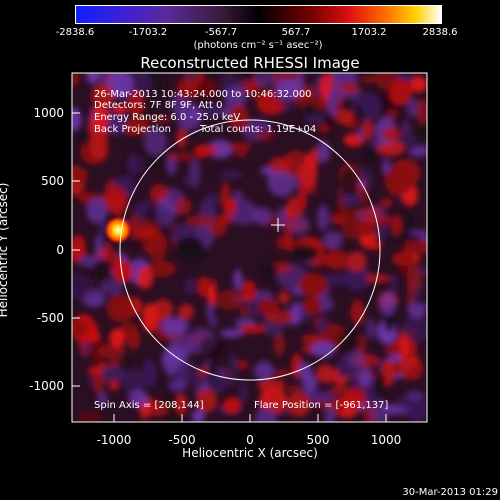 This screenshot has width=500, height=500. Describe the element at coordinates (221, 32) in the screenshot. I see `colorbar-tick: -567.7` at that location.